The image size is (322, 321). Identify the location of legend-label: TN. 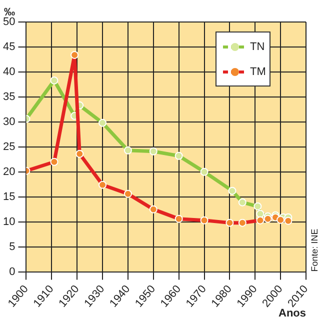
(257, 47).